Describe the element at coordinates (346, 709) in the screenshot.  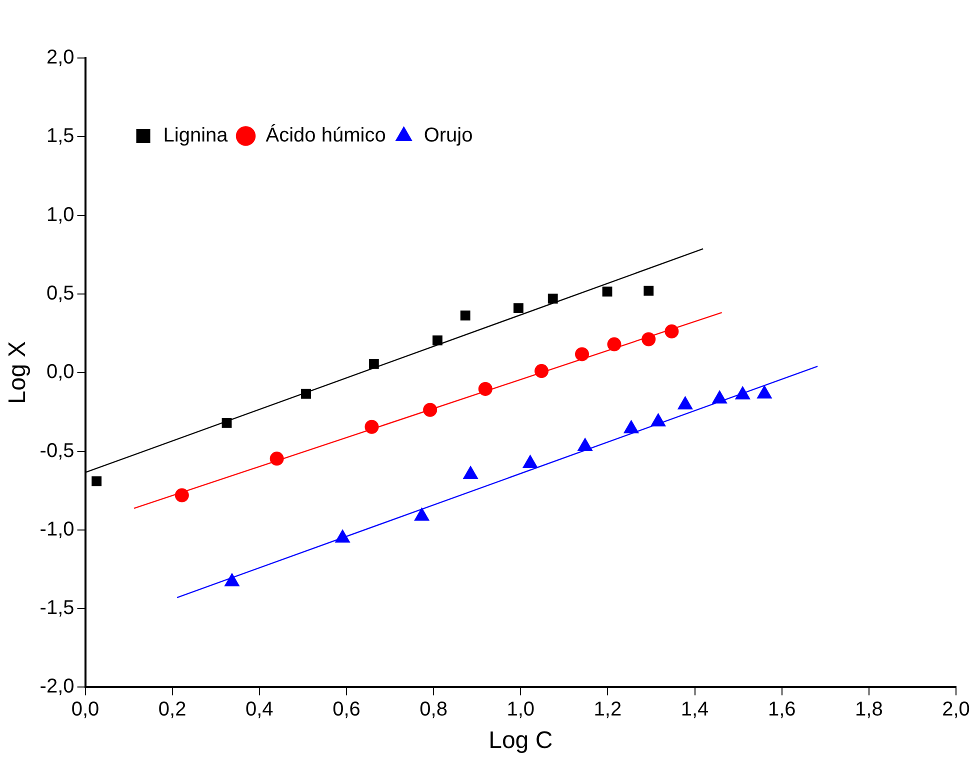
I see `x-tick-label: 0,6` at that location.